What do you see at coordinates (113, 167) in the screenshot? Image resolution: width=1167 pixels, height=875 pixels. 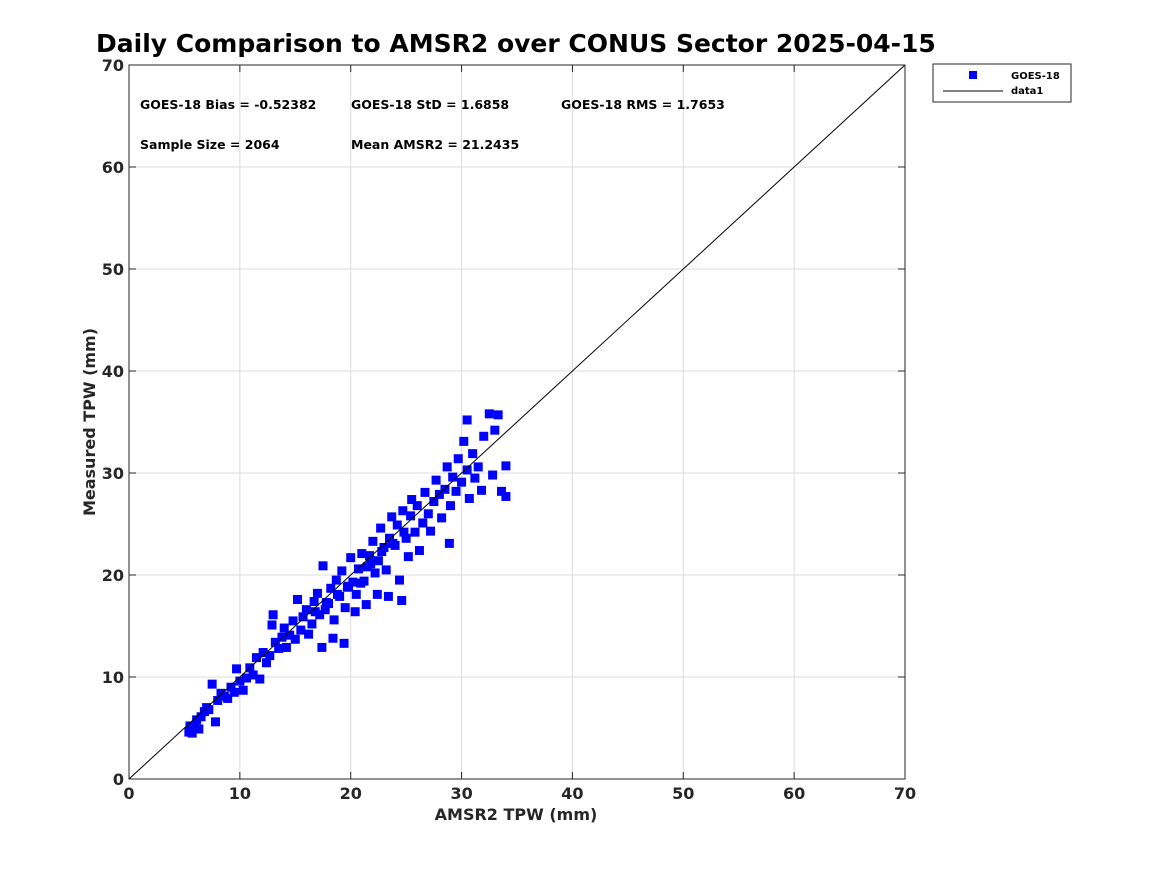 I see `y-tick-label: 60` at bounding box center [113, 167].